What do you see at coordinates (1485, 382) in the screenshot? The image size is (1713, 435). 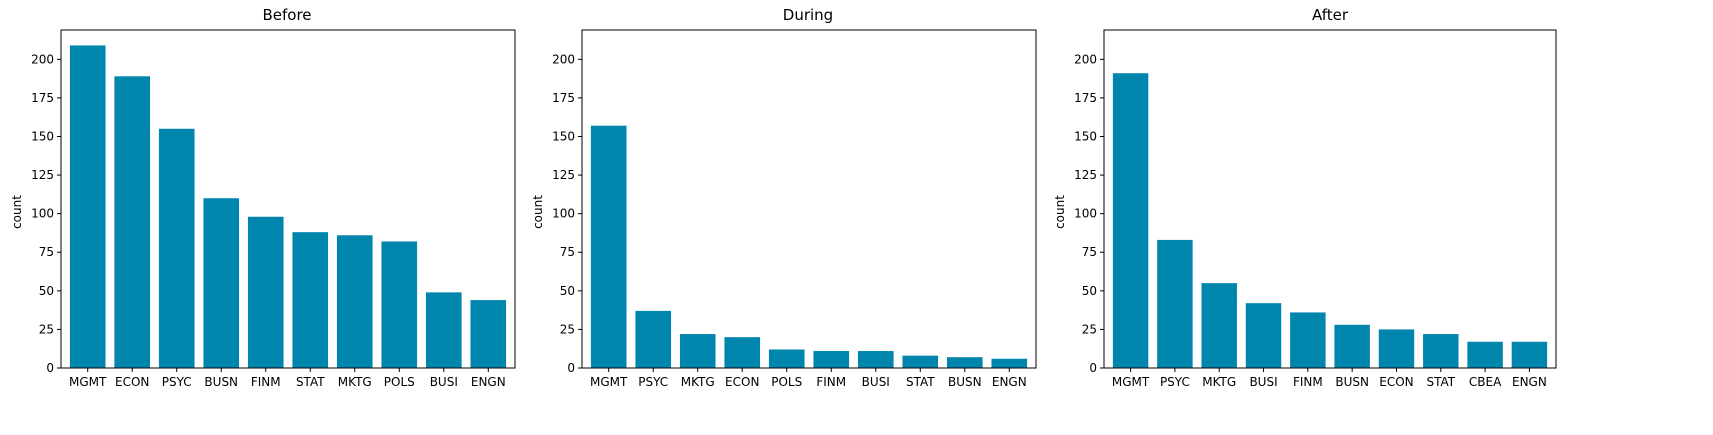 I see `x-tick-label: CBEA` at bounding box center [1485, 382].